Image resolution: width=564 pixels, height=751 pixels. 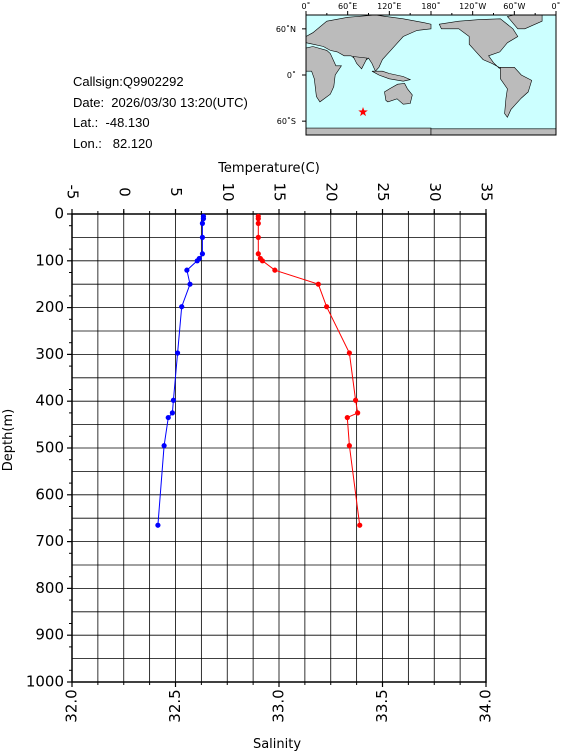 I want to click on map-land-se-asia, so click(x=391, y=76).